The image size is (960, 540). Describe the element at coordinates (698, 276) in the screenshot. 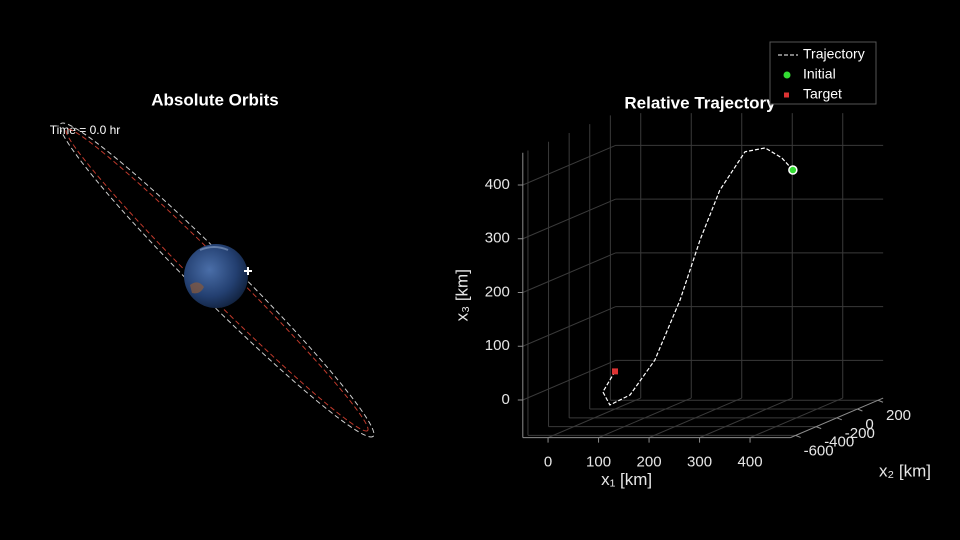

I see `trajectory-line` at that location.